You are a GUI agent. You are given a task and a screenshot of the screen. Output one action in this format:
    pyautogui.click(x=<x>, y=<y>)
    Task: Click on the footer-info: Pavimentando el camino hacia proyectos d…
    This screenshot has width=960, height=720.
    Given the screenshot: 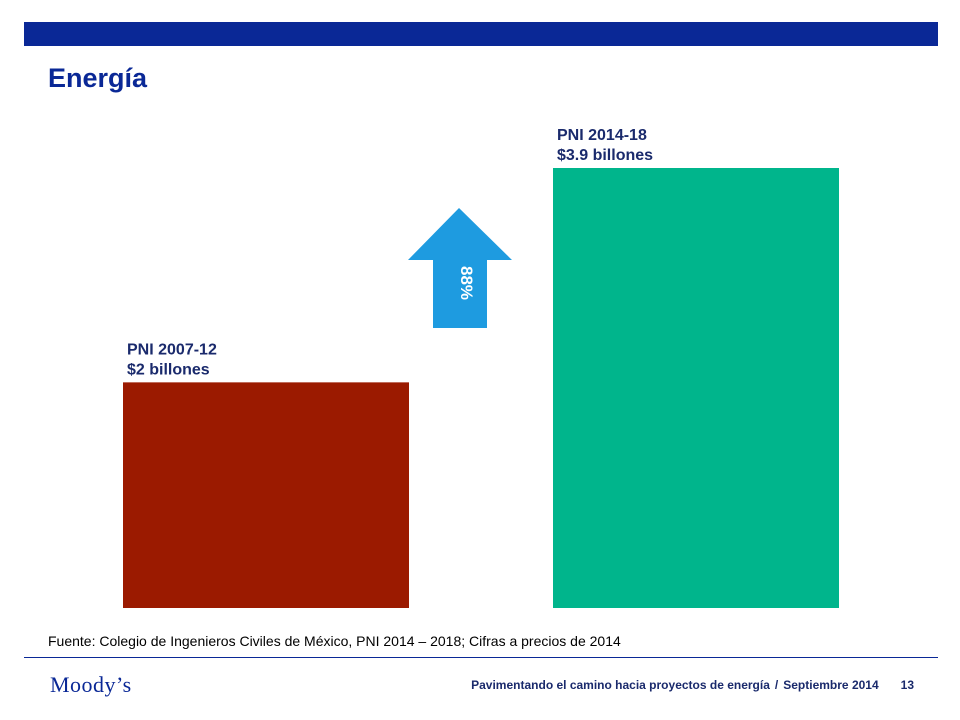 What is the action you would take?
    pyautogui.click(x=692, y=685)
    